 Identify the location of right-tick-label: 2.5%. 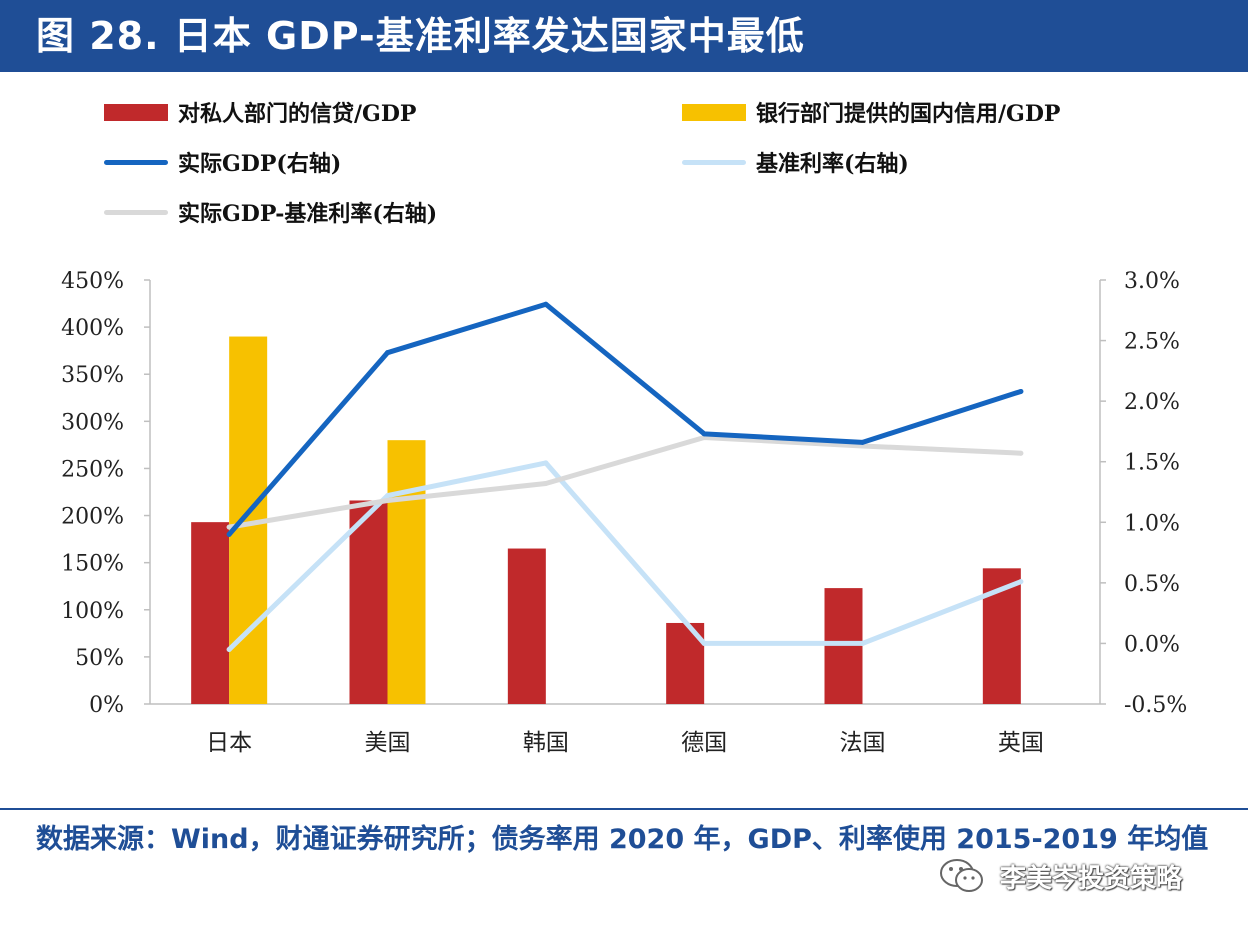
(1152, 342).